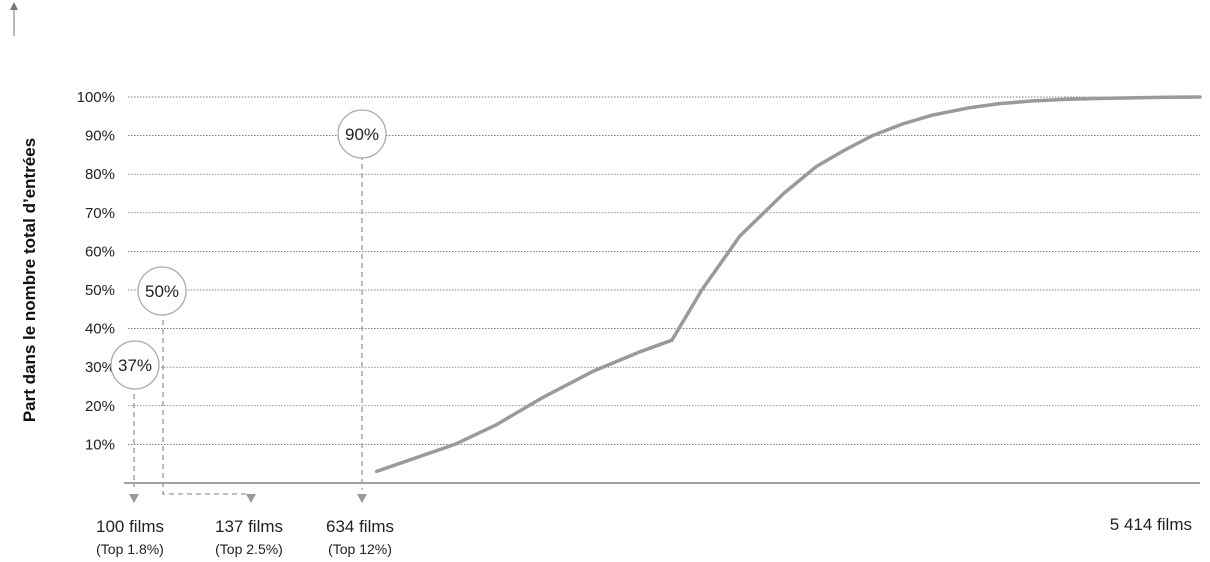 The image size is (1210, 562). What do you see at coordinates (100, 290) in the screenshot?
I see `y-tick-label: 50%` at bounding box center [100, 290].